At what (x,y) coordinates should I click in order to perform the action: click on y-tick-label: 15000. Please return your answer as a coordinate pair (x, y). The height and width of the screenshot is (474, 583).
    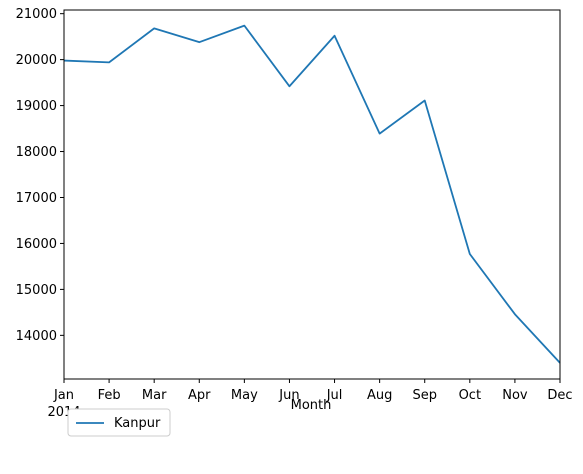
    Looking at the image, I should click on (36, 290).